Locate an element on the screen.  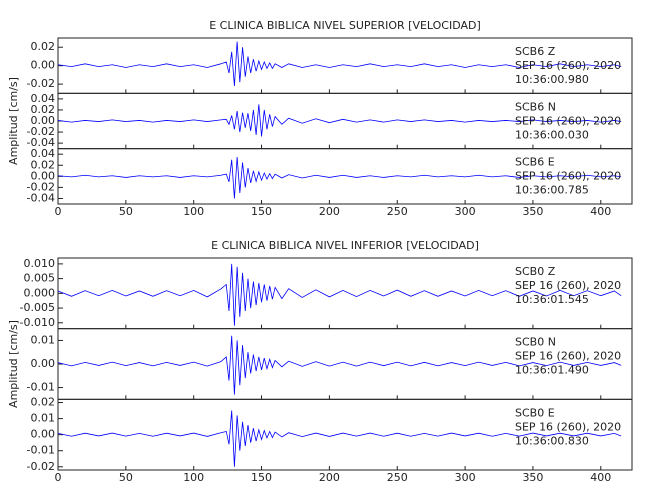
time-label: 10:36:01.490 is located at coordinates (552, 370).